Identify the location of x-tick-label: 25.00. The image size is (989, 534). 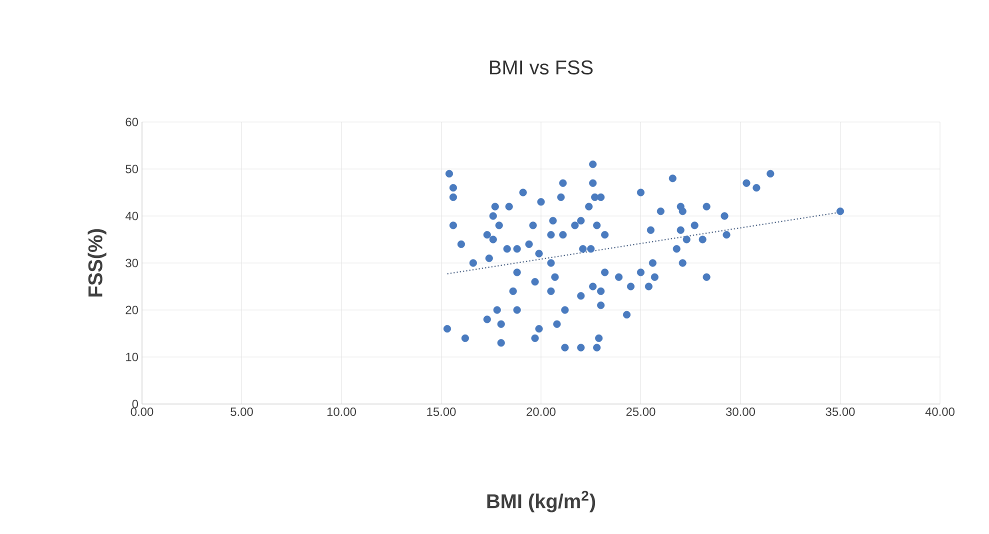
(641, 412).